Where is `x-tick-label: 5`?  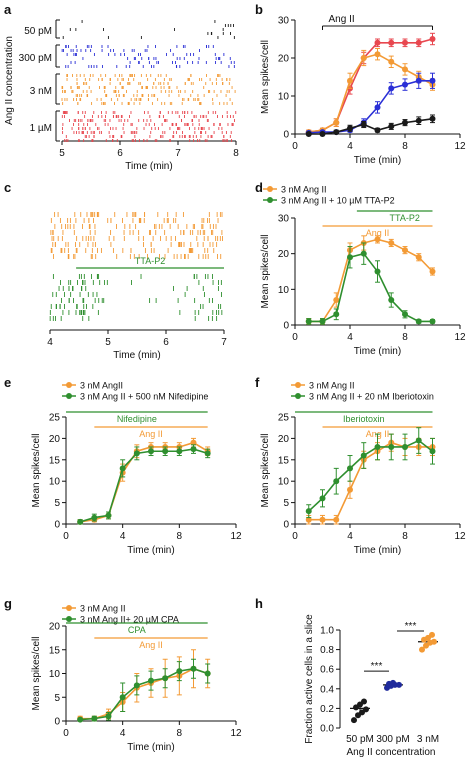 x-tick-label: 5 is located at coordinates (62, 153).